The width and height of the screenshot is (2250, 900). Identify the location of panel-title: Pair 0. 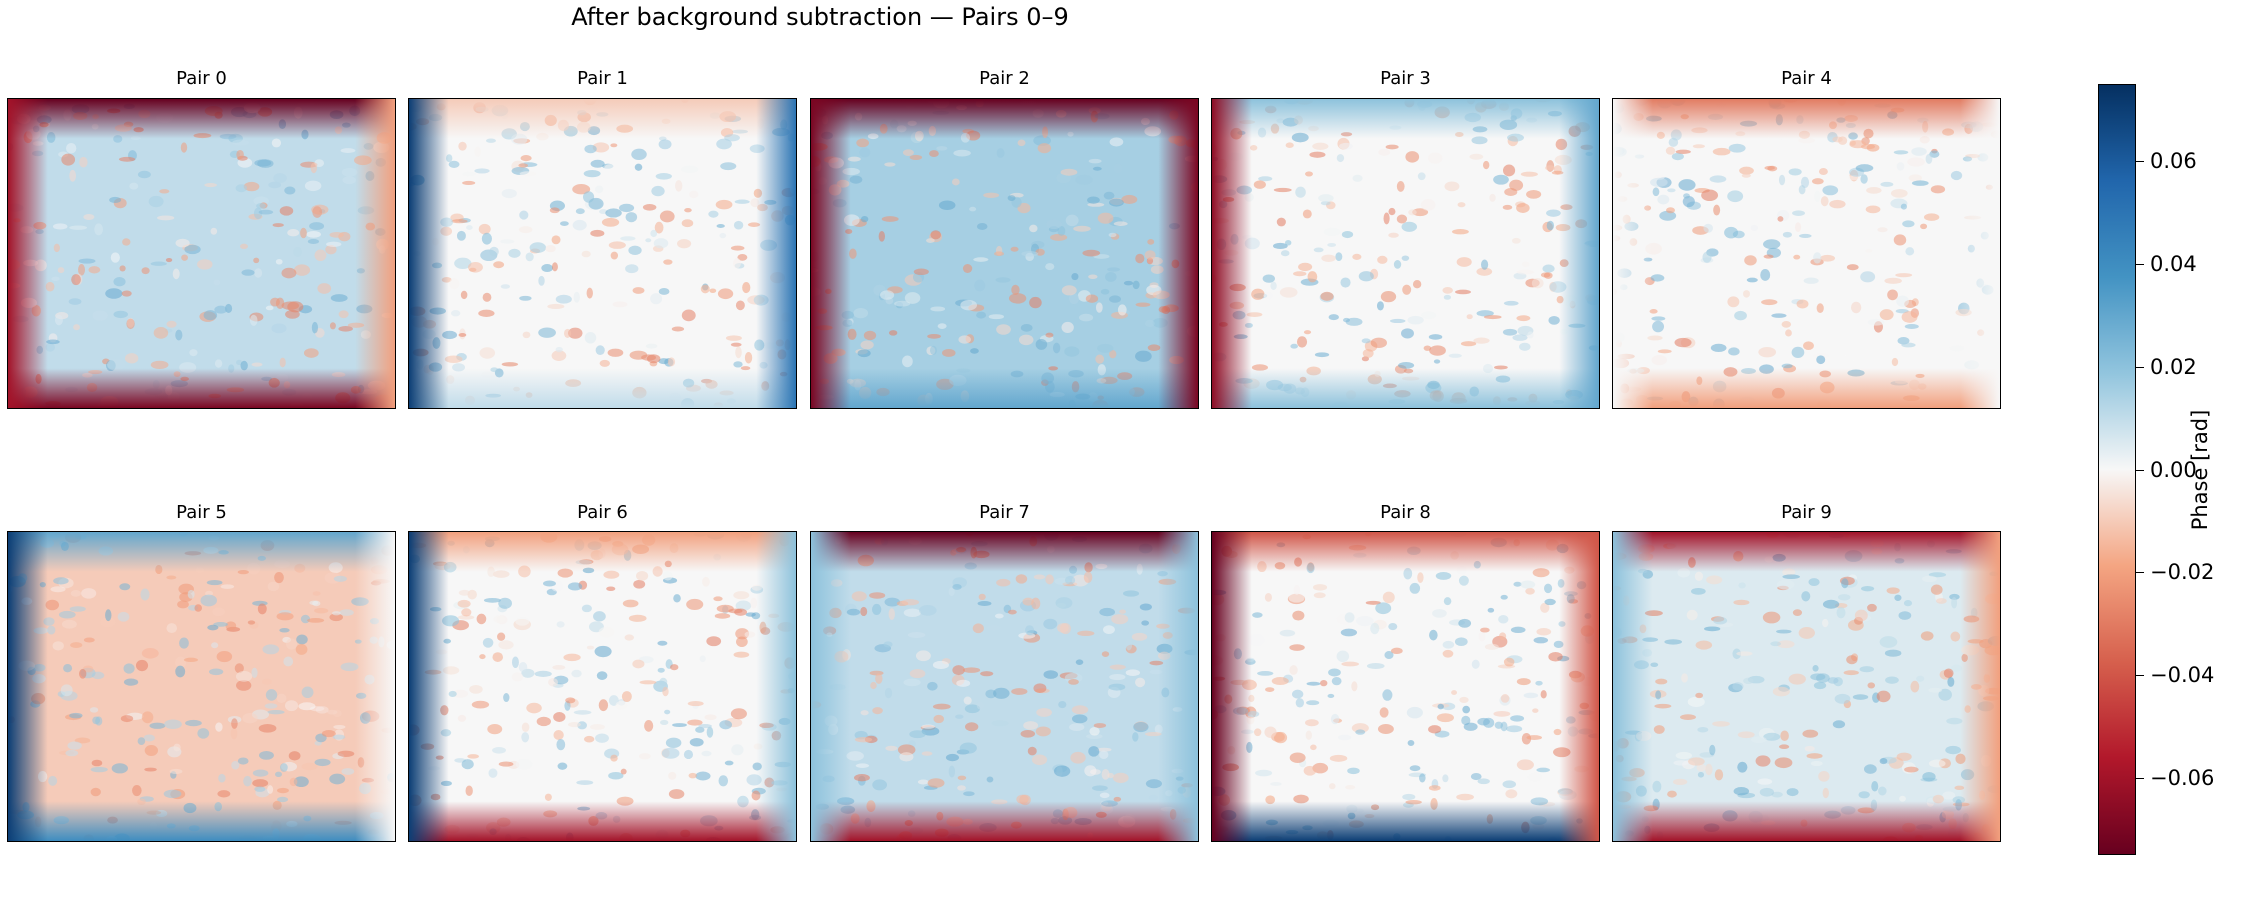
(201, 78).